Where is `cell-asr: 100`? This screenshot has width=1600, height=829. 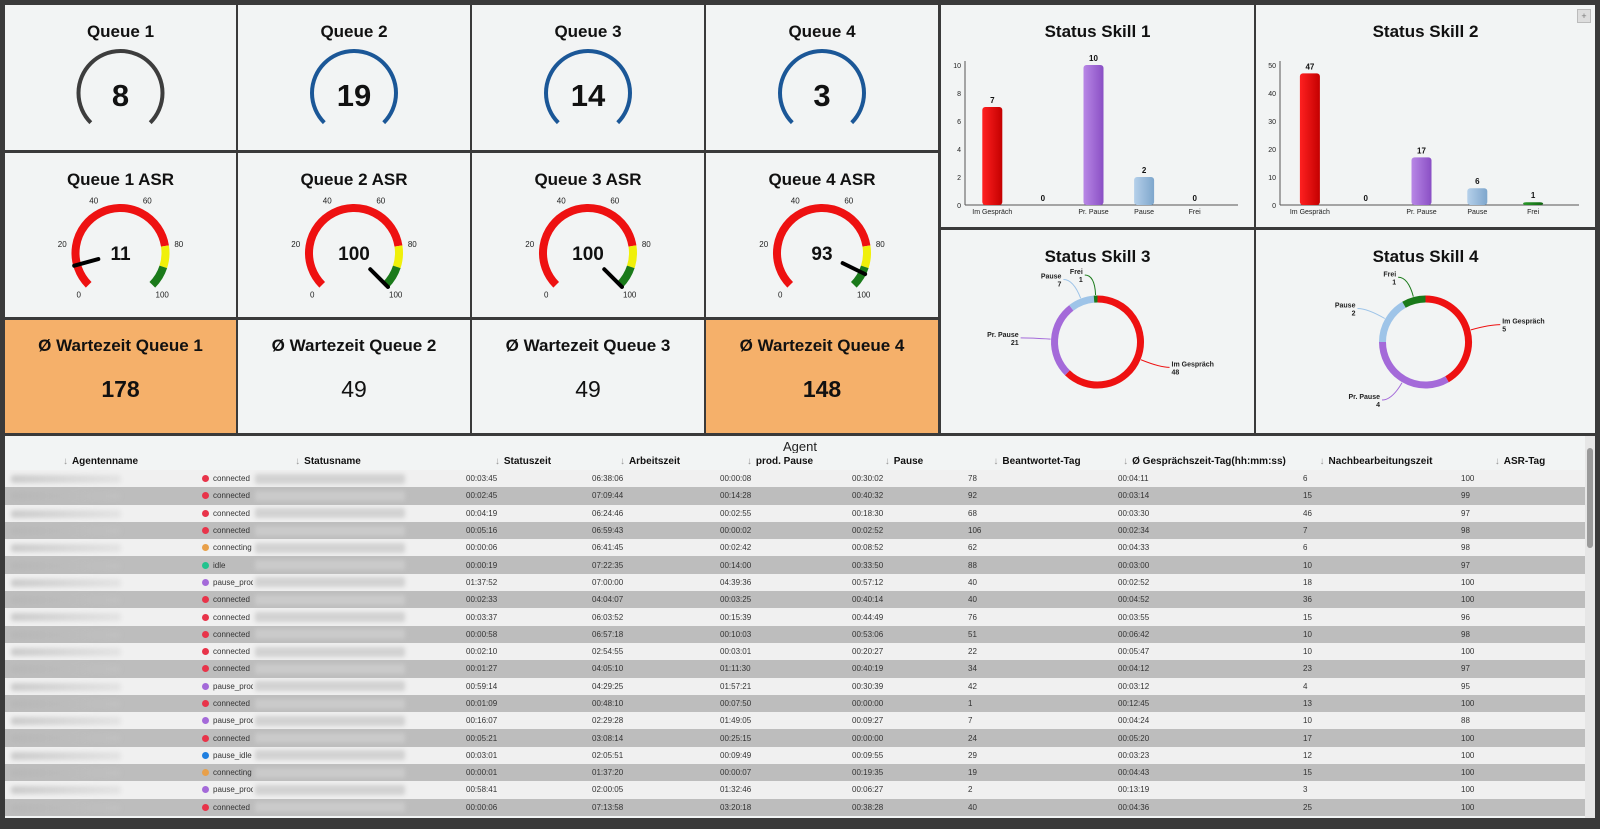
cell-asr: 100 is located at coordinates (1520, 738).